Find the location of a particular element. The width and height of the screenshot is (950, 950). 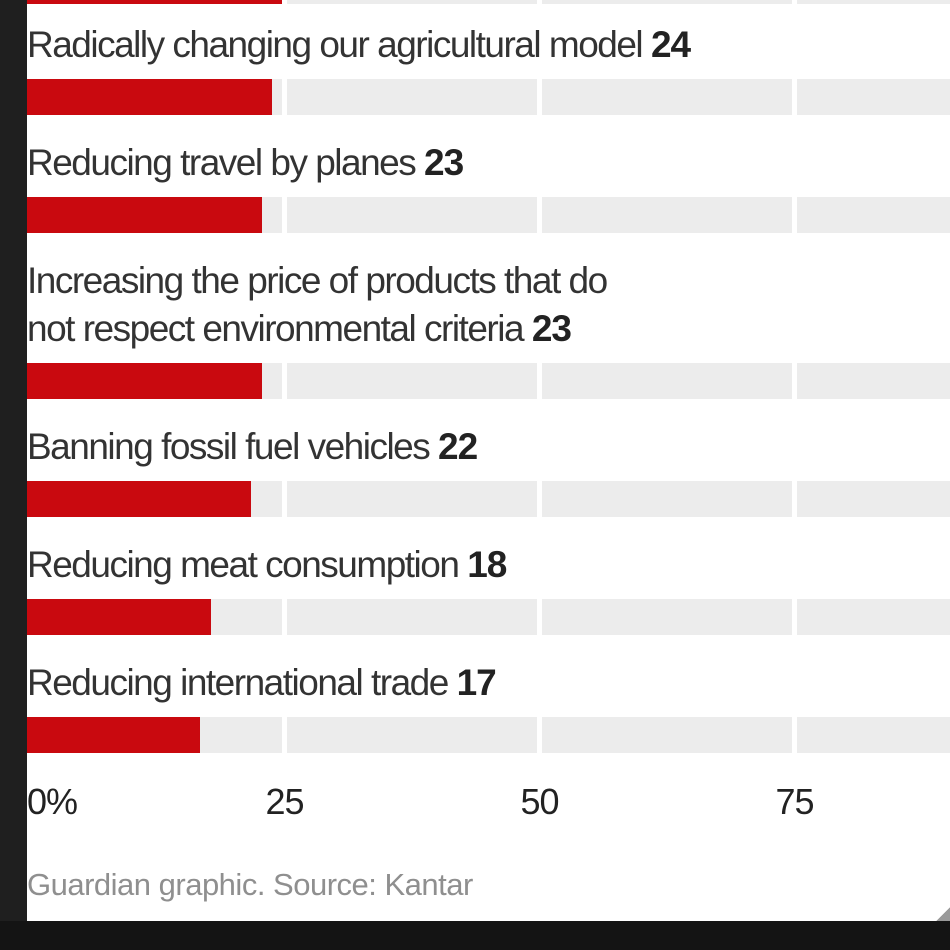

bar-value-label: 24 is located at coordinates (670, 44).